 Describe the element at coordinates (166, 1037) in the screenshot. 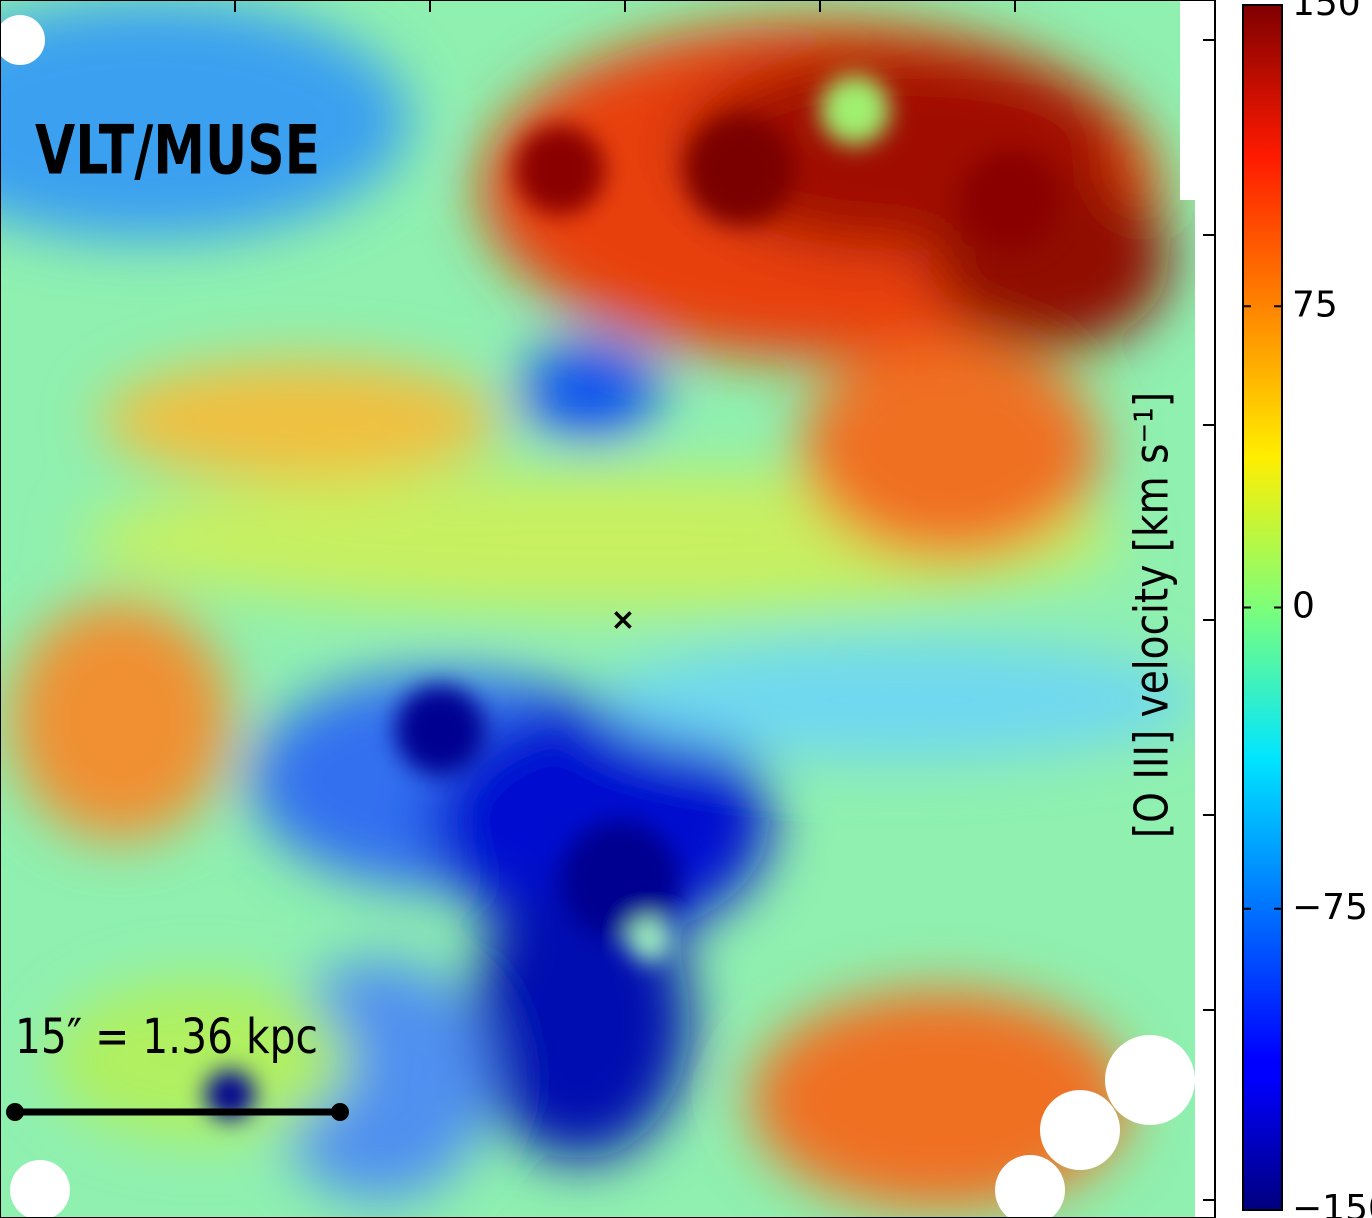

I see `scale-bar-label: 15″ = 1.36 kpc` at that location.